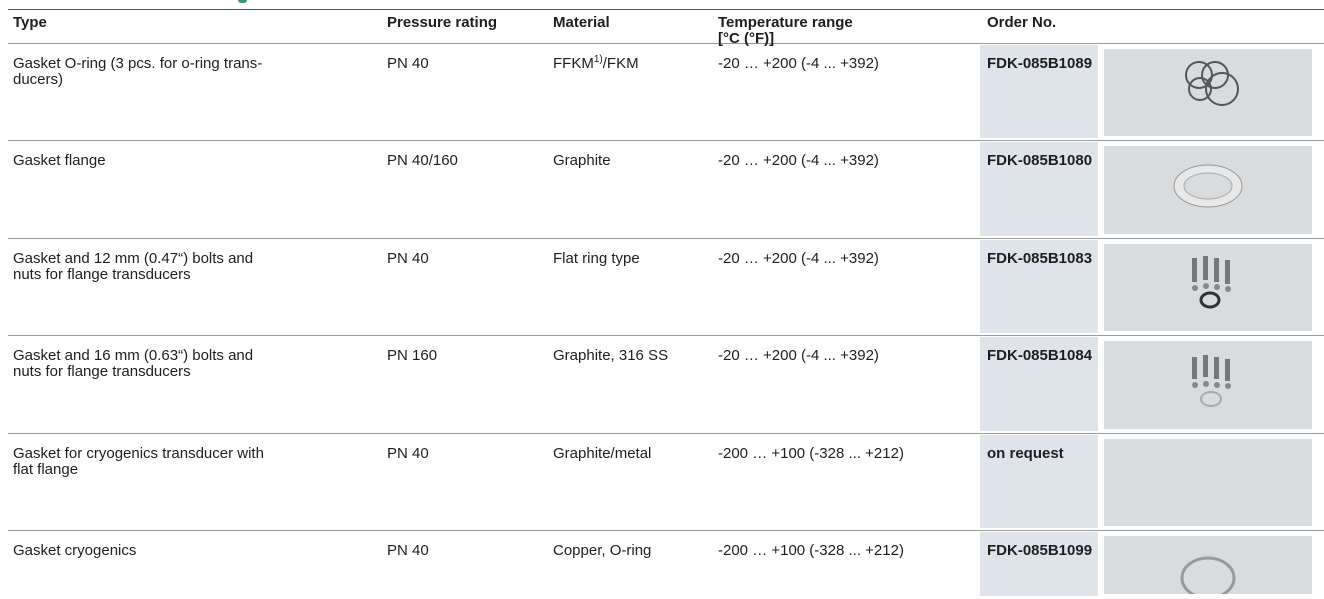  I want to click on type-text: Gasket flange, so click(59, 161).